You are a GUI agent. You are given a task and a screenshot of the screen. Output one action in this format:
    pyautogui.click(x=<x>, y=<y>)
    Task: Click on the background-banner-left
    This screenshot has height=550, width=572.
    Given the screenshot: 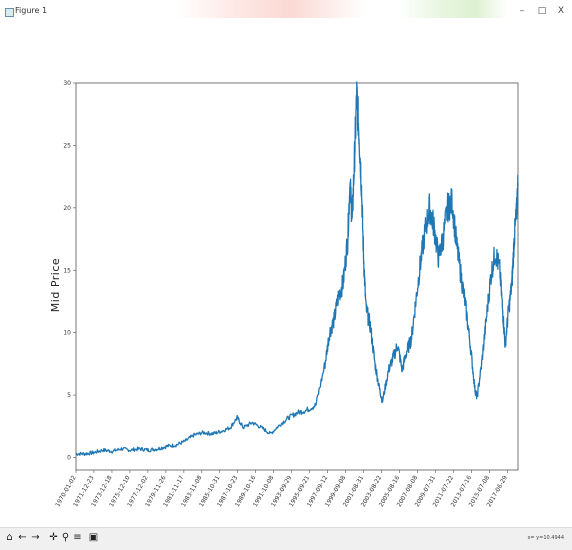 What is the action you would take?
    pyautogui.click(x=271, y=9)
    